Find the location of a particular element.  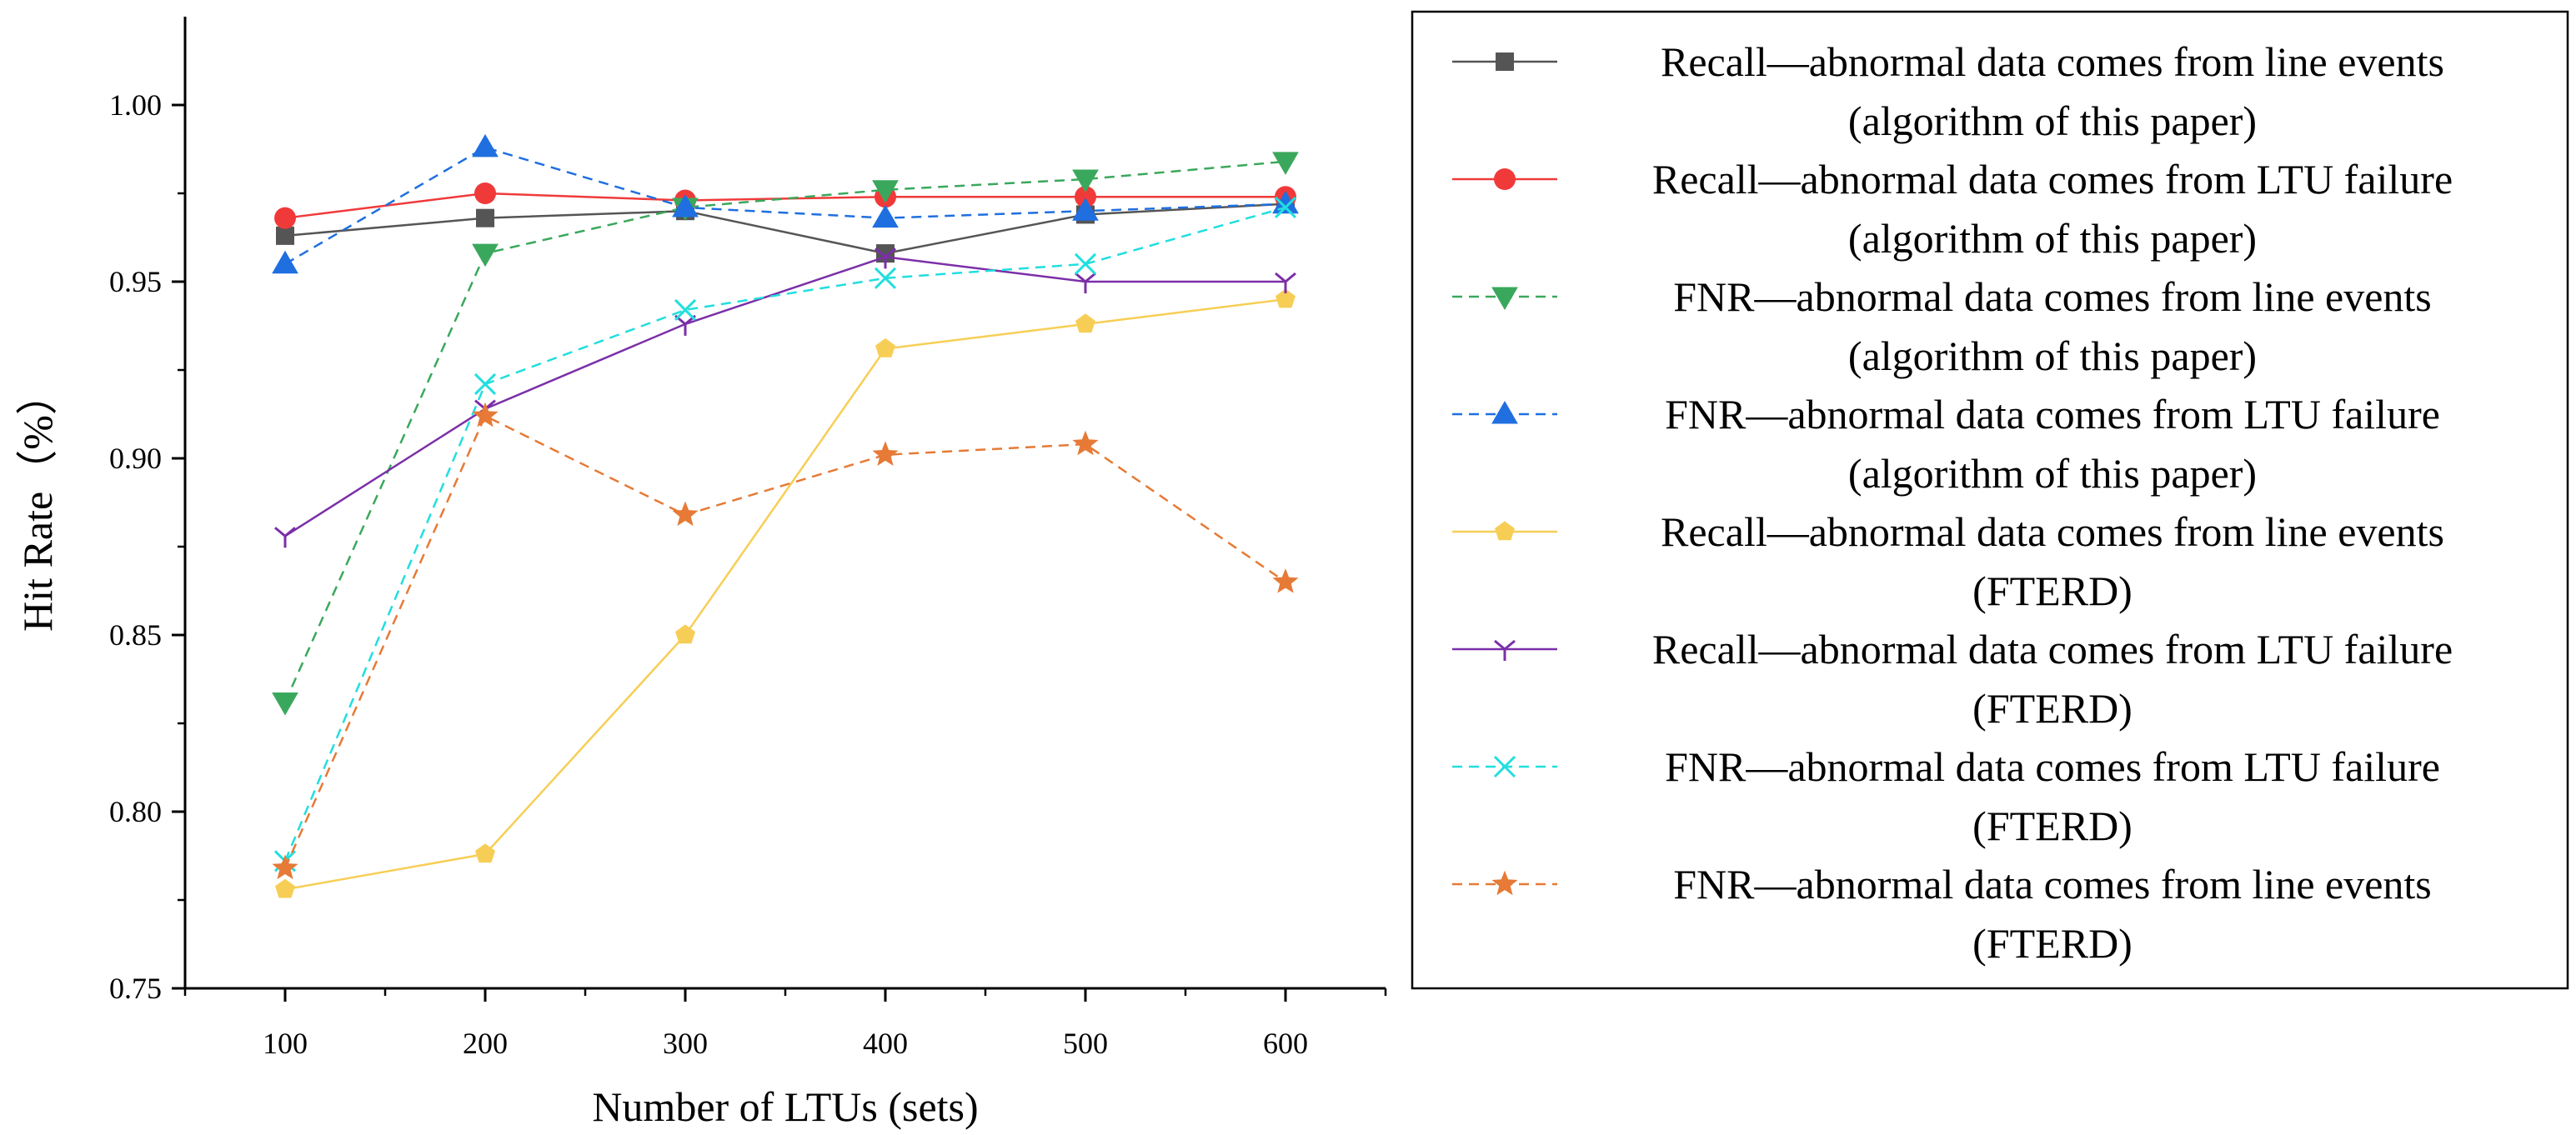

x-tick-label: 300 is located at coordinates (685, 1043).